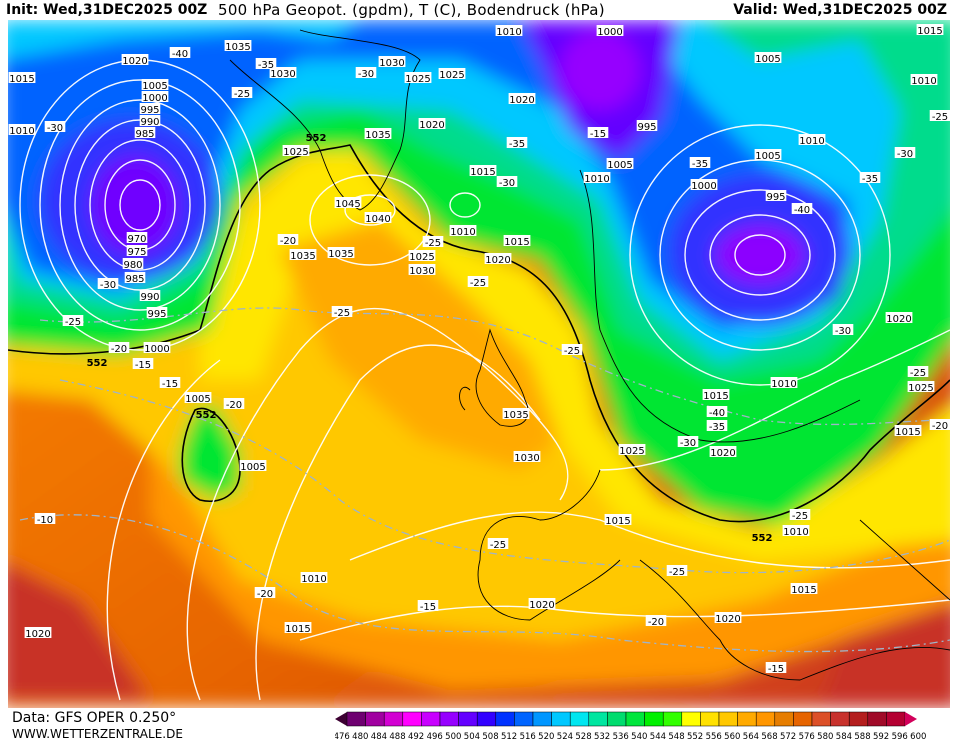 This screenshot has height=741, width=959. Describe the element at coordinates (107, 10) in the screenshot. I see `init-time: Init: Wed,31DEC2025 00Z` at that location.